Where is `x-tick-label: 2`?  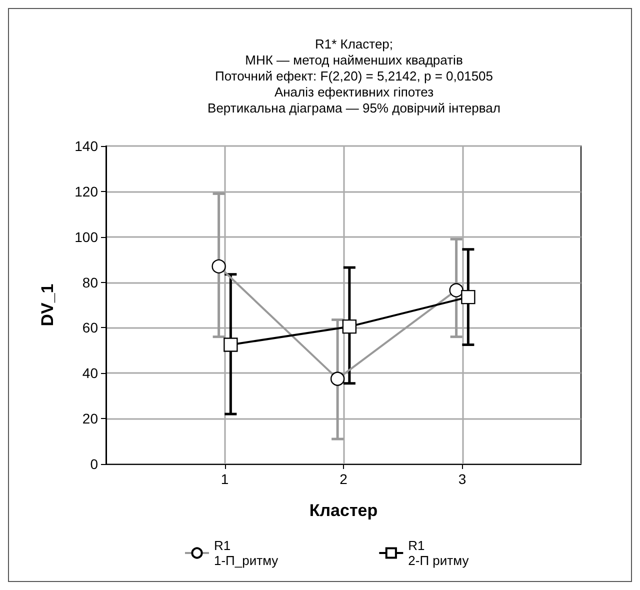 x-tick-label: 2 is located at coordinates (344, 479).